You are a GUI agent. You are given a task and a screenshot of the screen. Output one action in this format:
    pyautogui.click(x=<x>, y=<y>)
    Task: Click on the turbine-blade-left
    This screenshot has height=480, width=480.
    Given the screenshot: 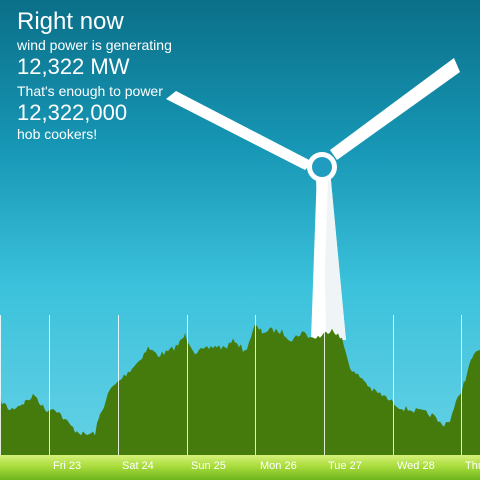 What is the action you would take?
    pyautogui.click(x=239, y=130)
    